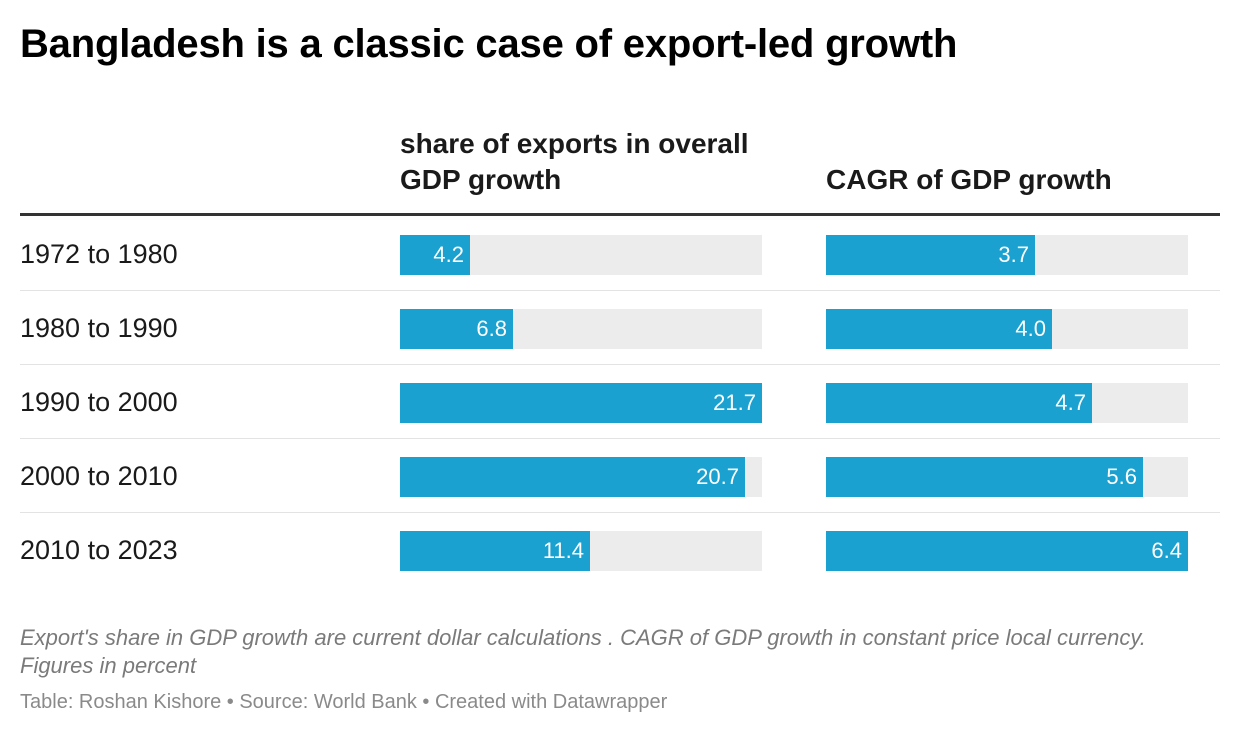  Describe the element at coordinates (620, 214) in the screenshot. I see `header-rule` at that location.